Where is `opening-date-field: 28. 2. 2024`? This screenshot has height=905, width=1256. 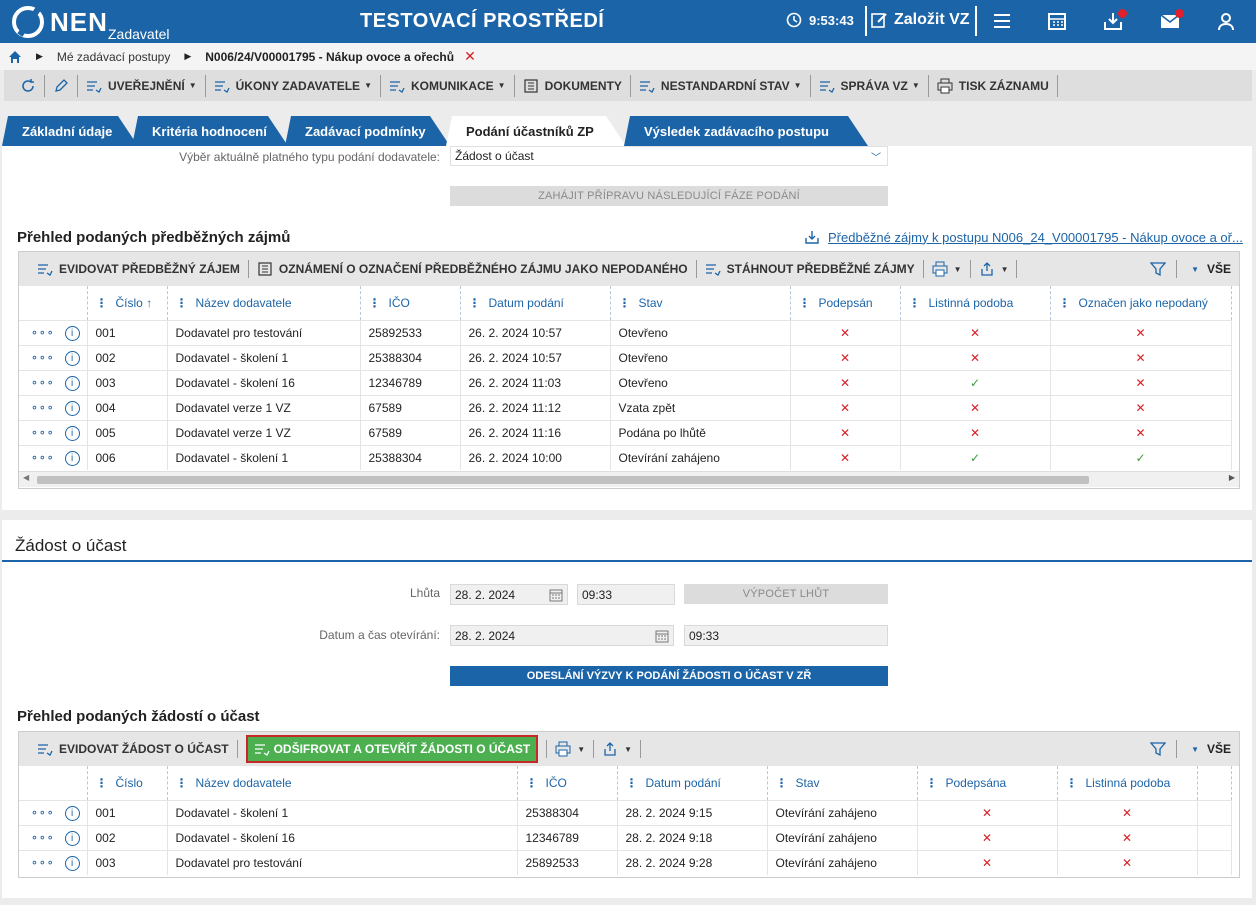 opening-date-field: 28. 2. 2024 is located at coordinates (562, 635).